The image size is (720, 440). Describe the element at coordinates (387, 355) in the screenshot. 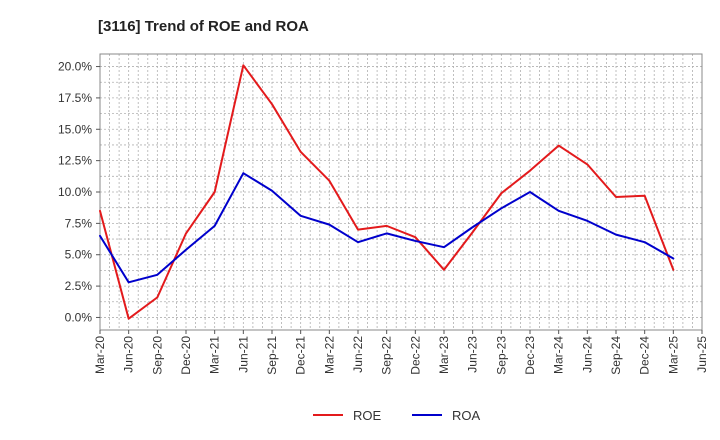

I see `x-tick-label: Sep-22` at that location.